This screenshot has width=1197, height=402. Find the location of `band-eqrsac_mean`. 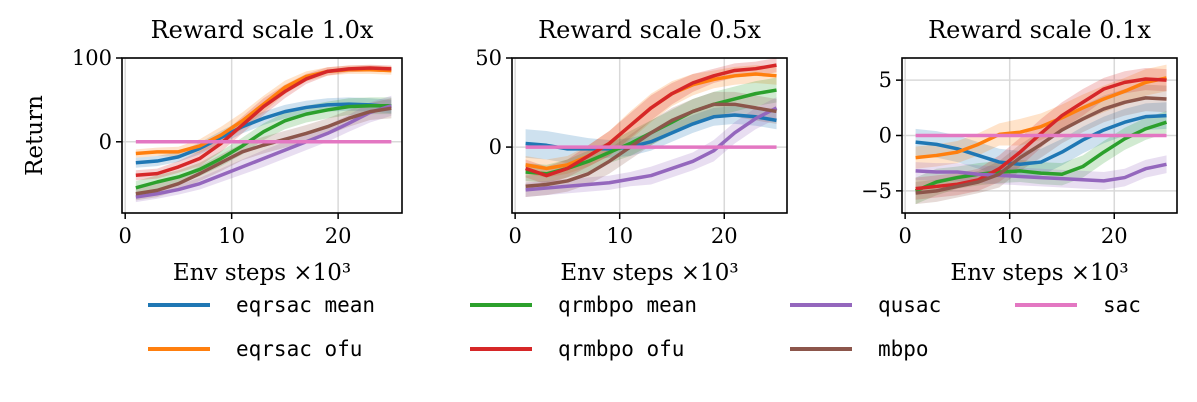

band-eqrsac_mean is located at coordinates (1041, 140).